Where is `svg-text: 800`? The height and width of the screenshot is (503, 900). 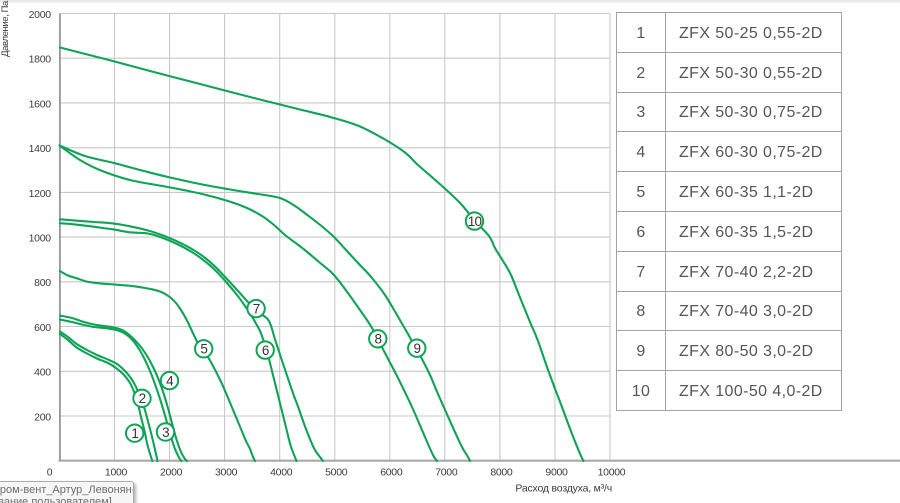 svg-text: 800 is located at coordinates (42, 283).